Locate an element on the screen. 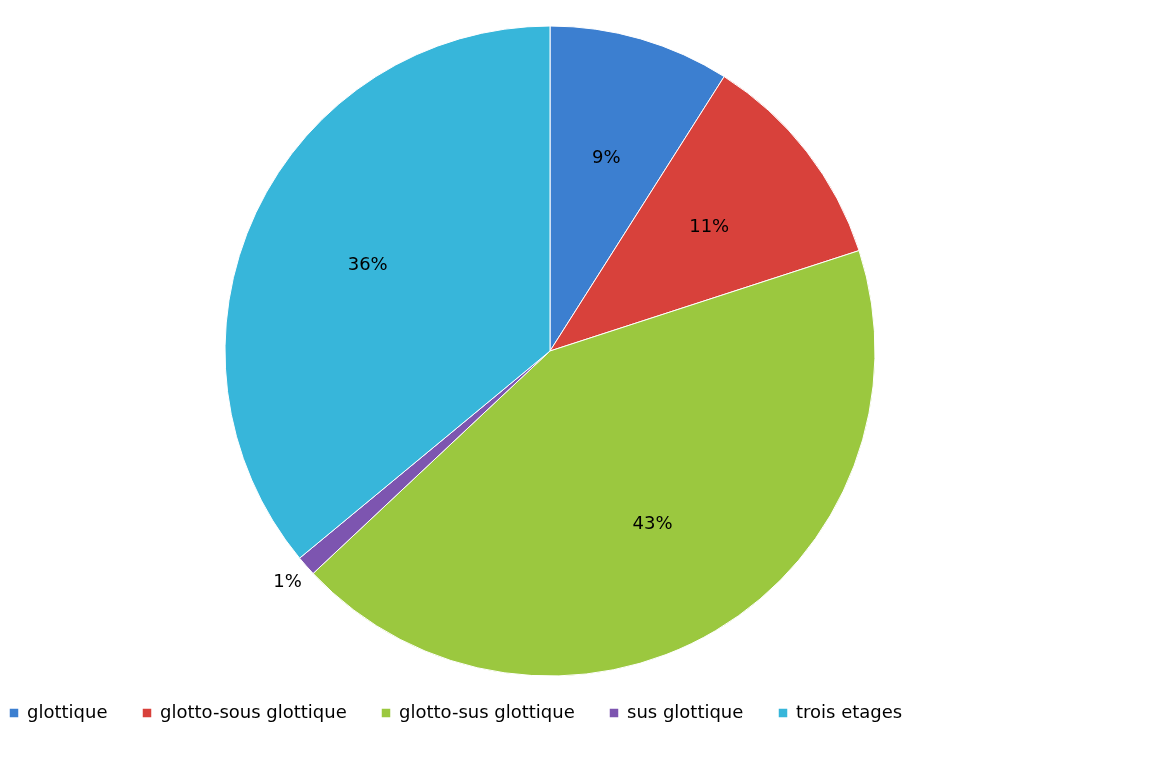 The image size is (1153, 769). data-label: 11% is located at coordinates (709, 226).